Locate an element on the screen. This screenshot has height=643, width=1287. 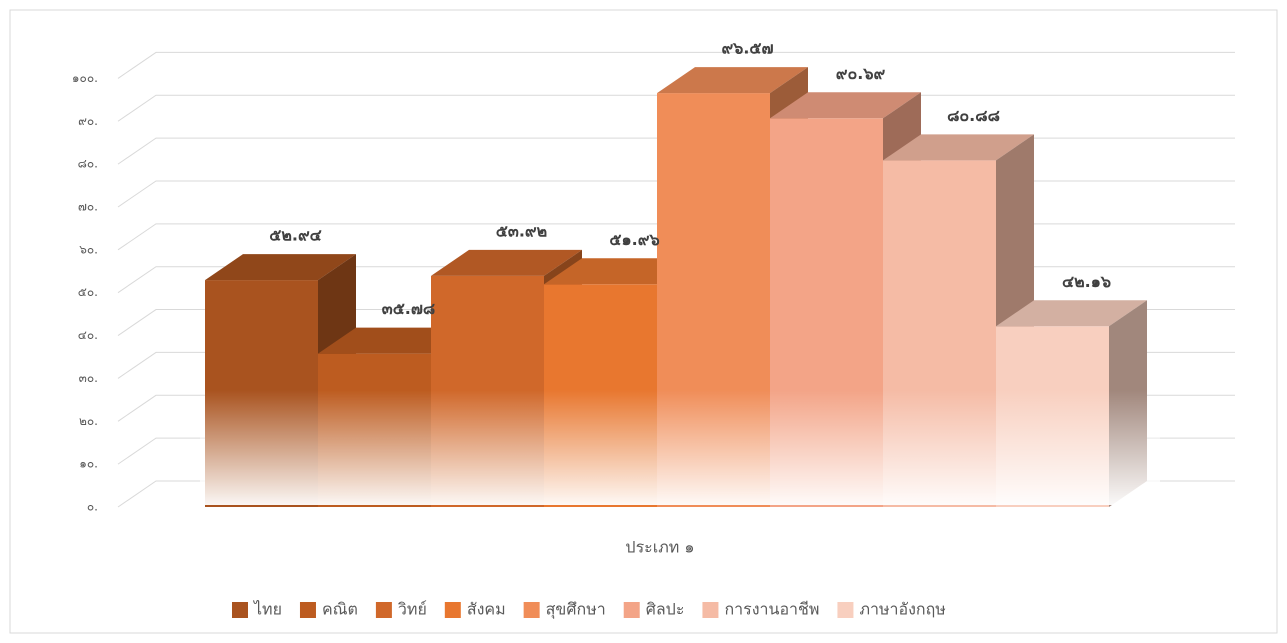
legend-label: การงานอาชีพ is located at coordinates (771, 609).